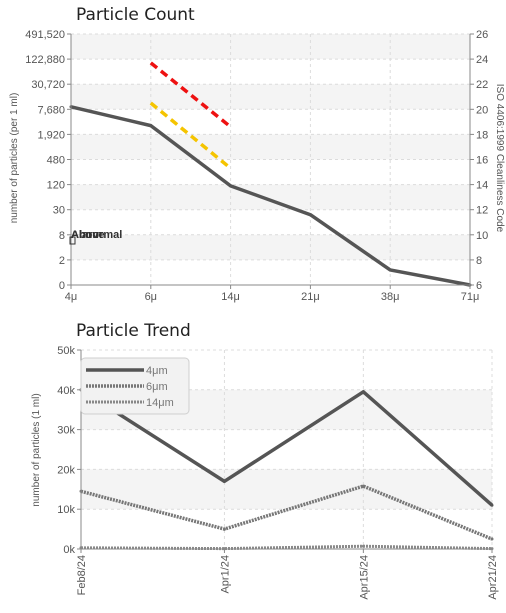 Image resolution: width=506 pixels, height=613 pixels. What do you see at coordinates (482, 236) in the screenshot?
I see `y2-tick-label: 10` at bounding box center [482, 236].